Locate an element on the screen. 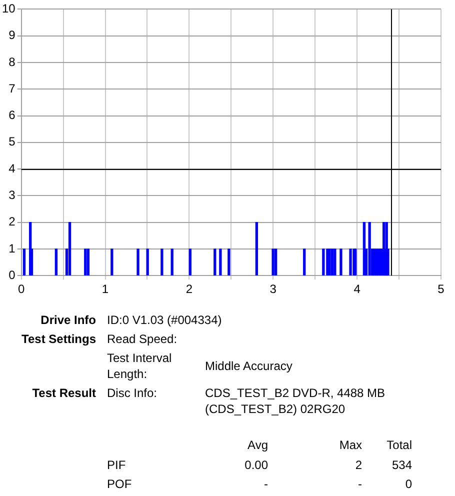  text: 534 is located at coordinates (401, 465).